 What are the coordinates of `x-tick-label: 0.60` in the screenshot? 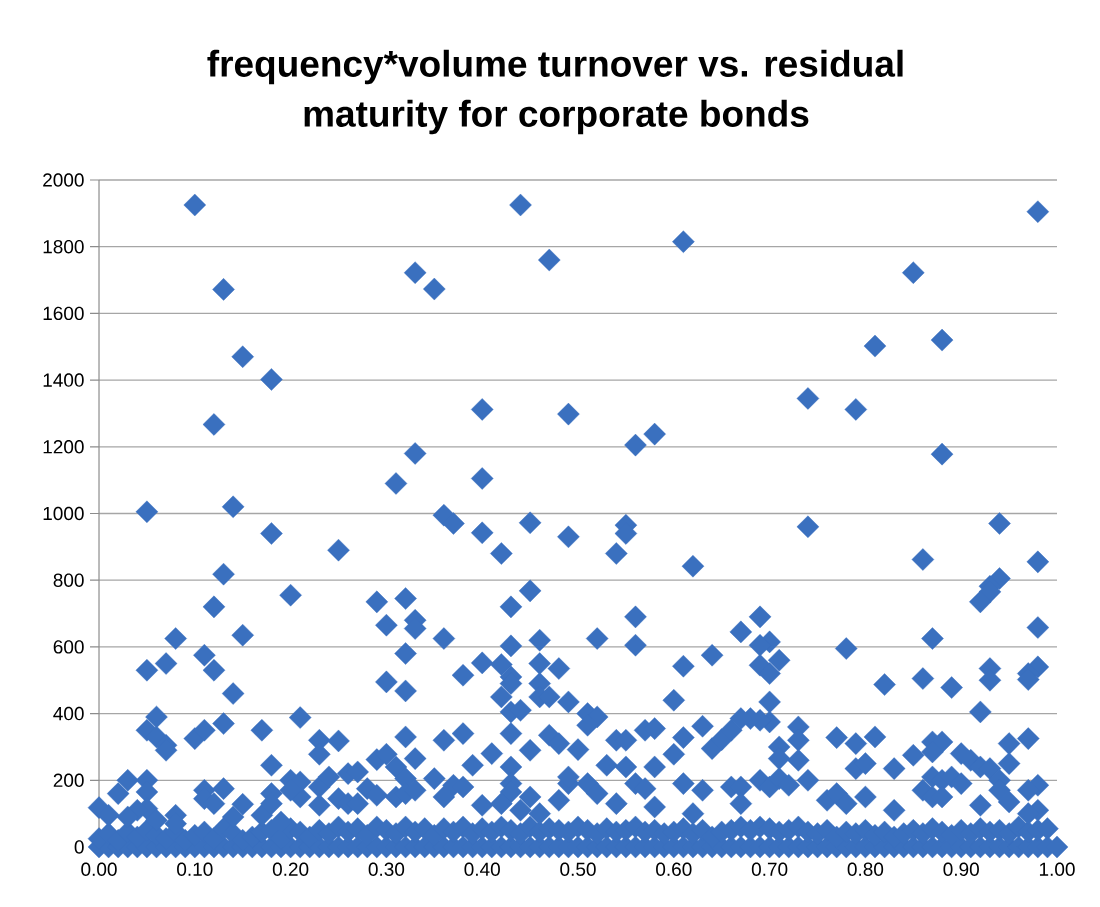 It's located at (674, 869).